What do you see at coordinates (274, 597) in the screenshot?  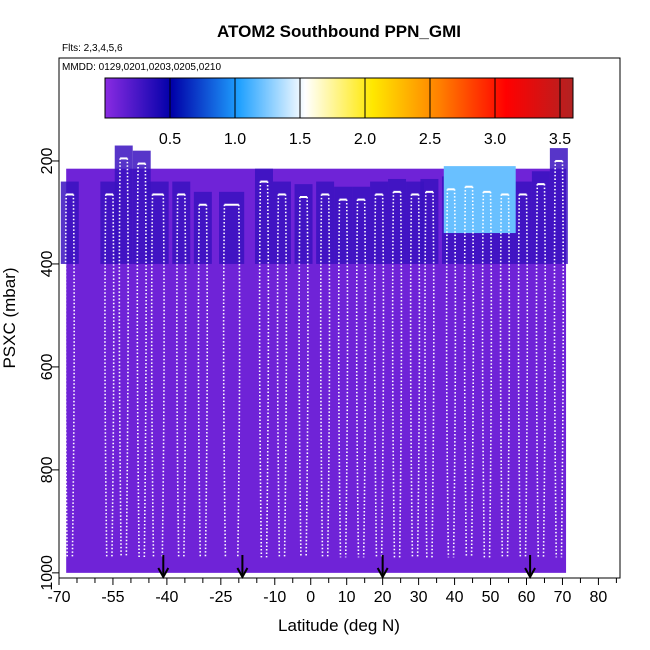 I see `x-tick-label: -10` at bounding box center [274, 597].